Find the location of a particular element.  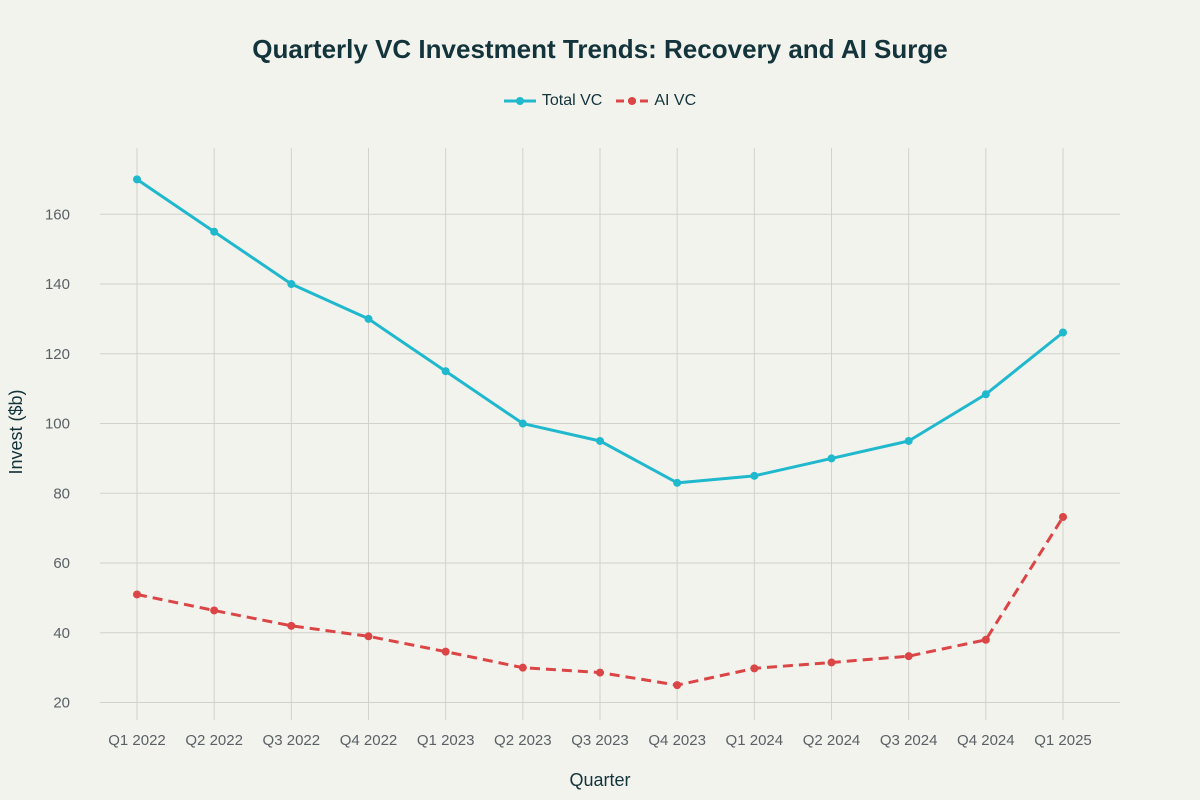

legend-item-total-vc: Total VC is located at coordinates (553, 101).